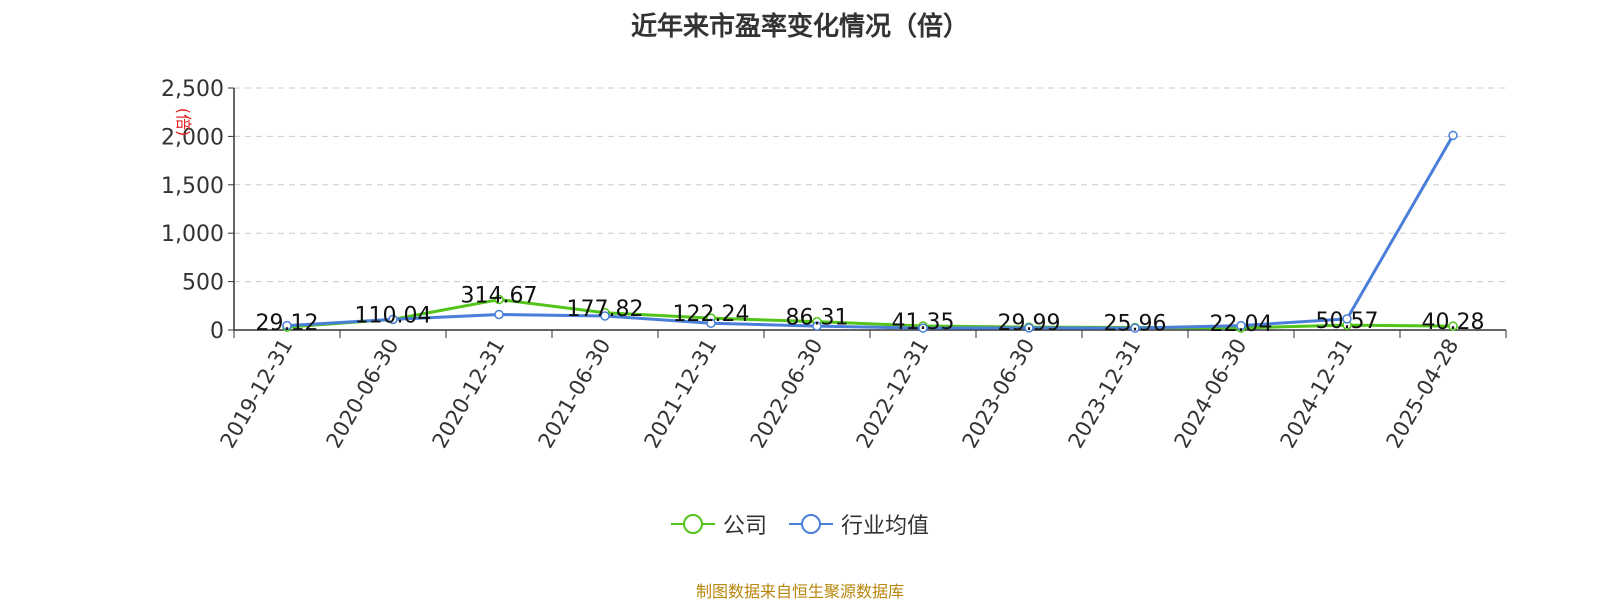 The height and width of the screenshot is (602, 1600). What do you see at coordinates (183, 122) in the screenshot?
I see `y-axis-label: (倍)` at bounding box center [183, 122].